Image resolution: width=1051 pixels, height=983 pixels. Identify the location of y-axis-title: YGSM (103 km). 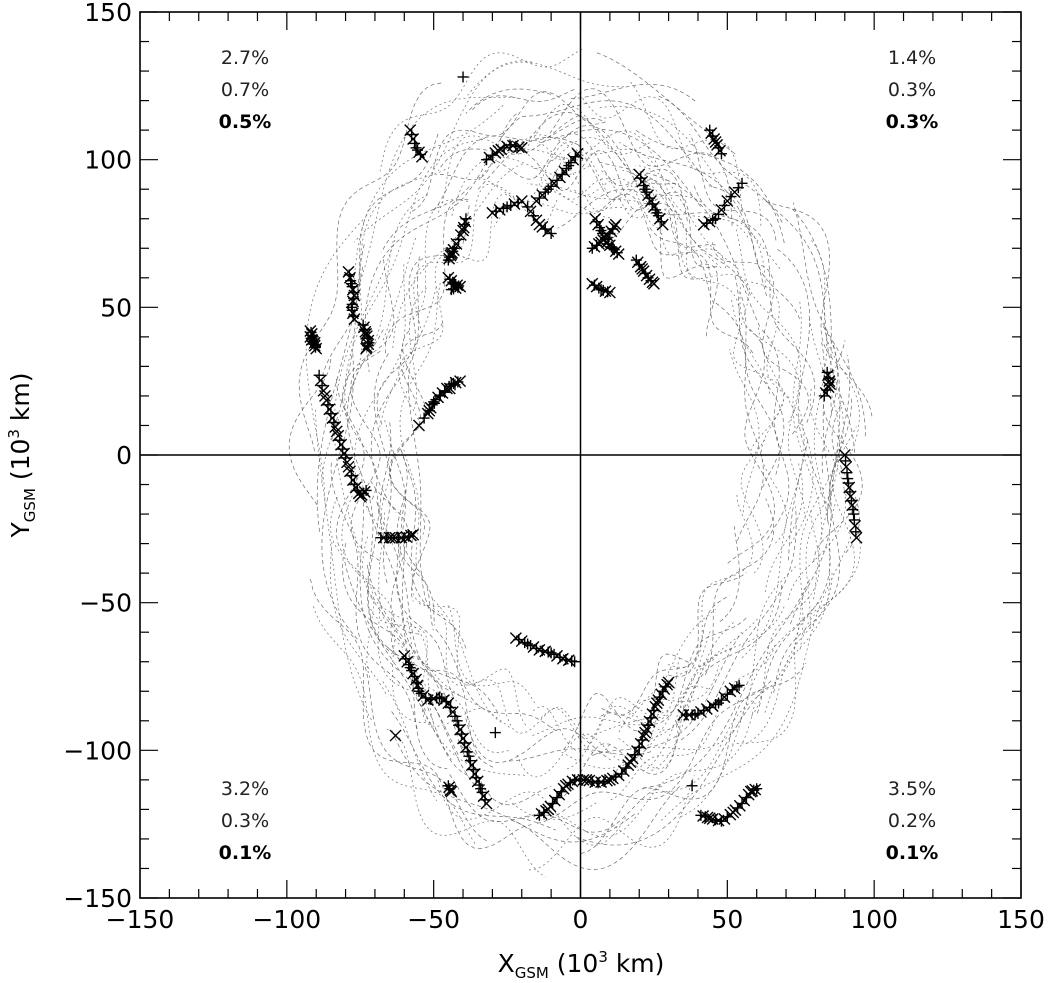
(22, 456).